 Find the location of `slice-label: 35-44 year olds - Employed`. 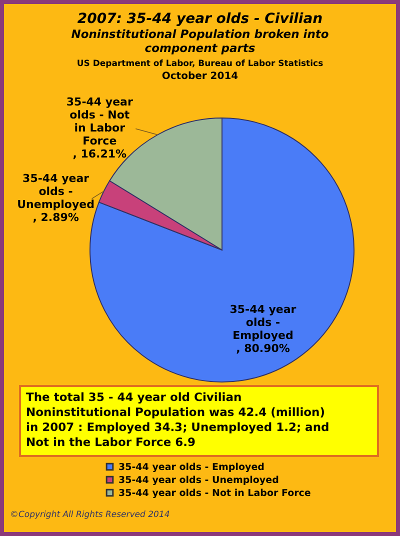

slice-label: 35-44 year olds - Employed is located at coordinates (263, 322).